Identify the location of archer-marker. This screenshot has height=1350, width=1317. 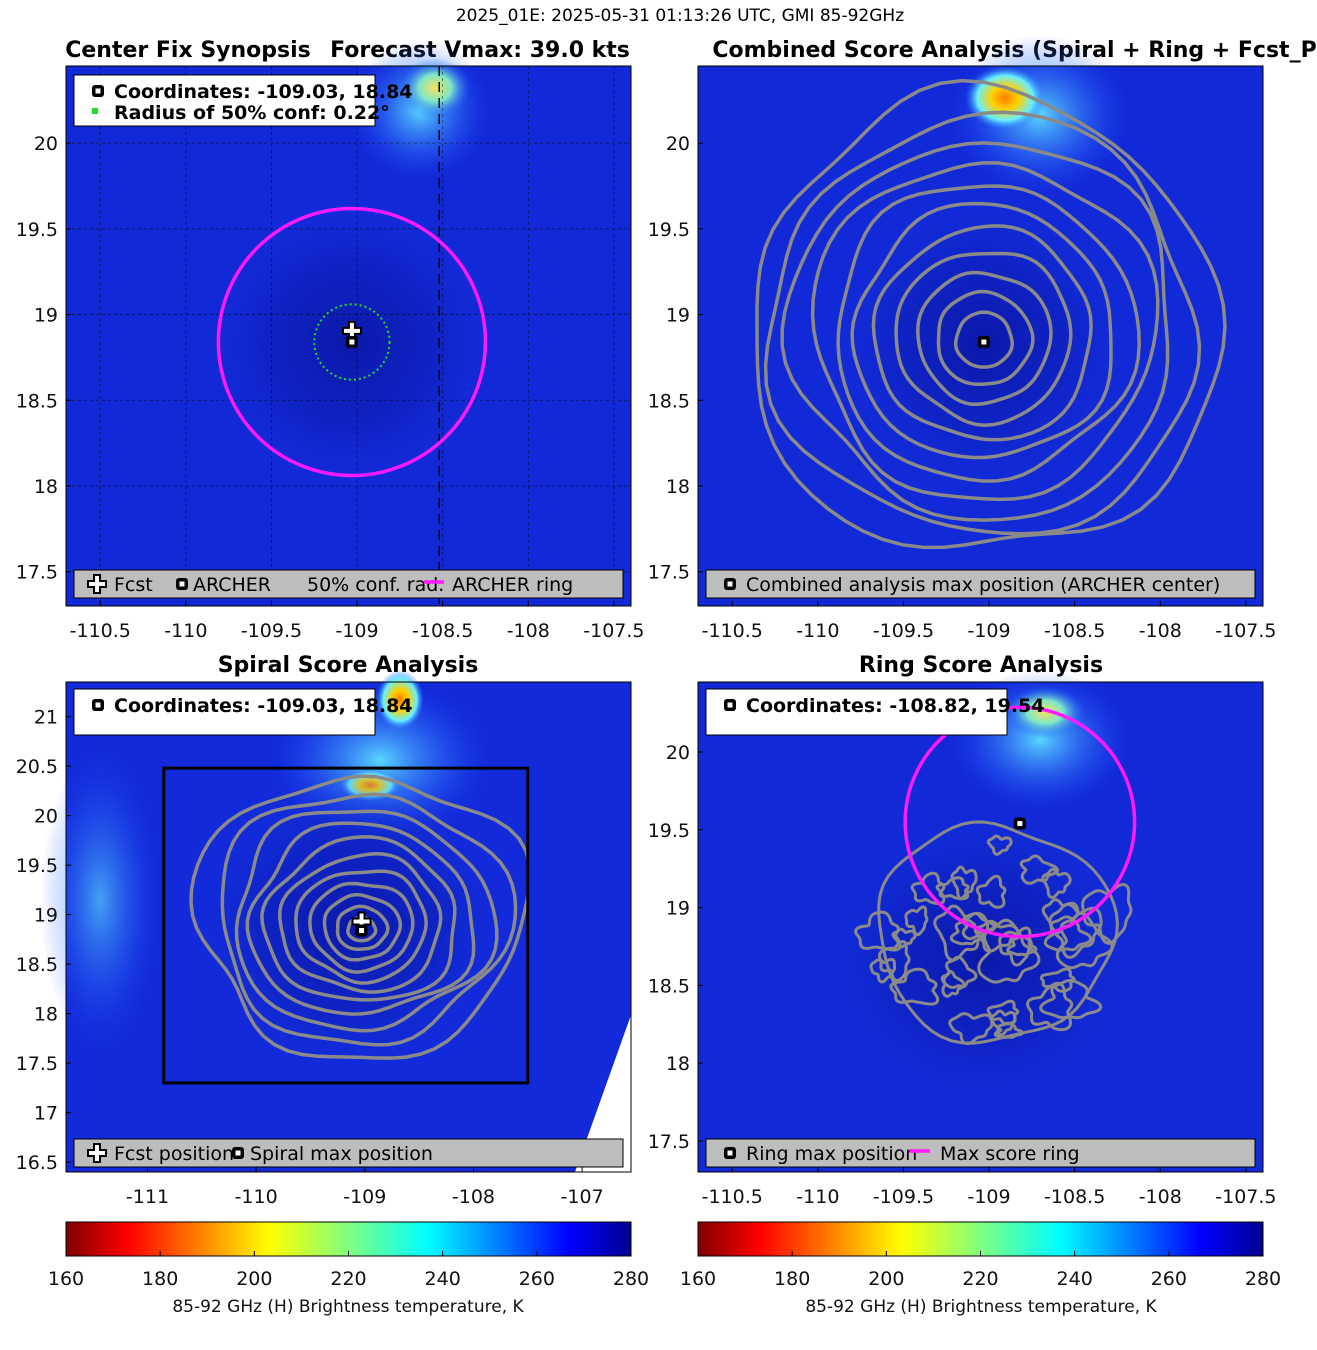
(351, 342).